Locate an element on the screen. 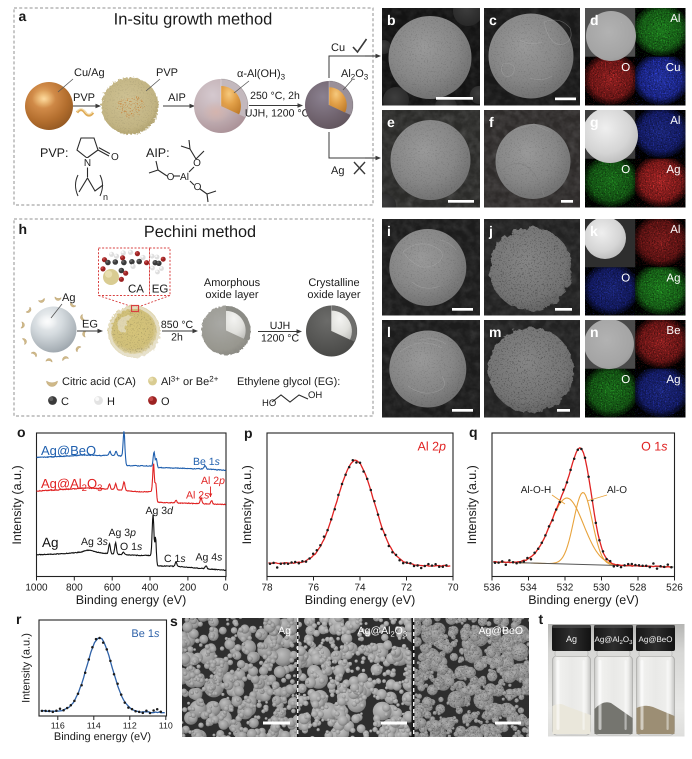 This screenshot has height=759, width=692. svg-text: HO is located at coordinates (269, 403).